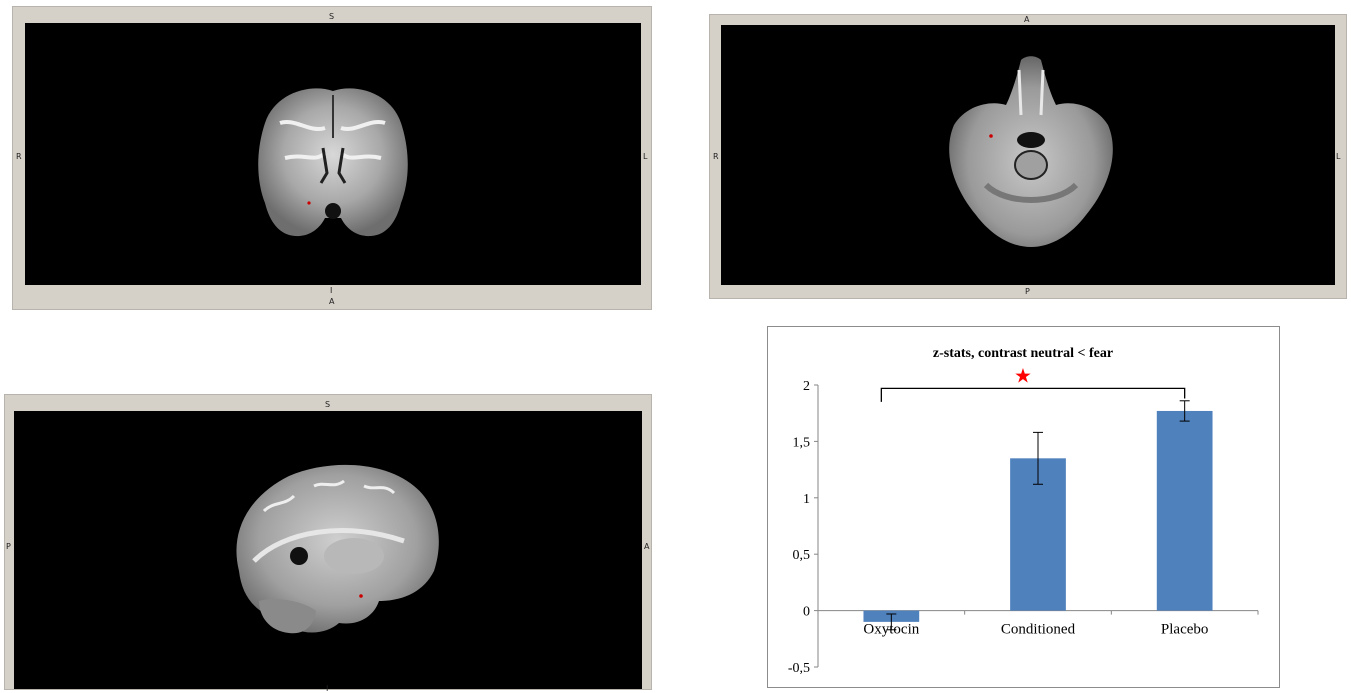  Describe the element at coordinates (8, 546) in the screenshot. I see `sagittal-label-left: P` at that location.